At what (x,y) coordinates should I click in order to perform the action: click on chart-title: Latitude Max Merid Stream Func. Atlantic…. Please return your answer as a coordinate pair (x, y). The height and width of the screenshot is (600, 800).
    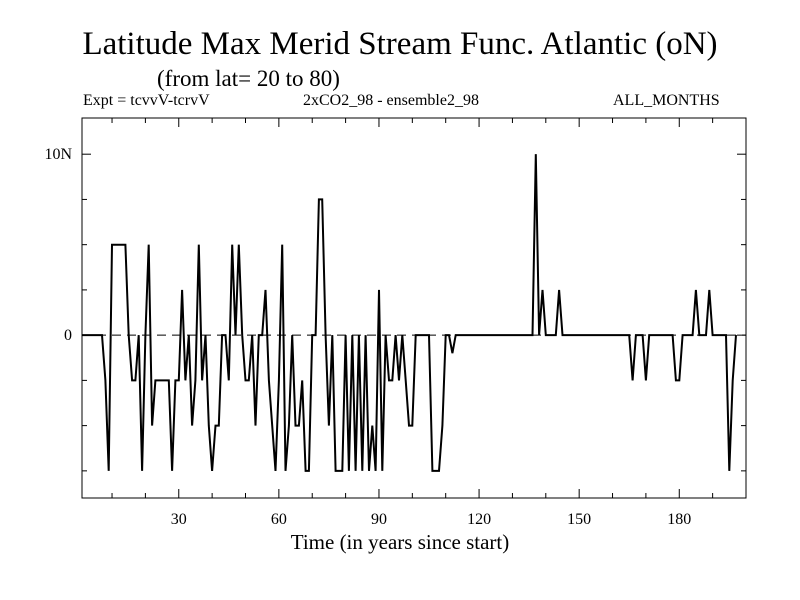
    Looking at the image, I should click on (400, 44).